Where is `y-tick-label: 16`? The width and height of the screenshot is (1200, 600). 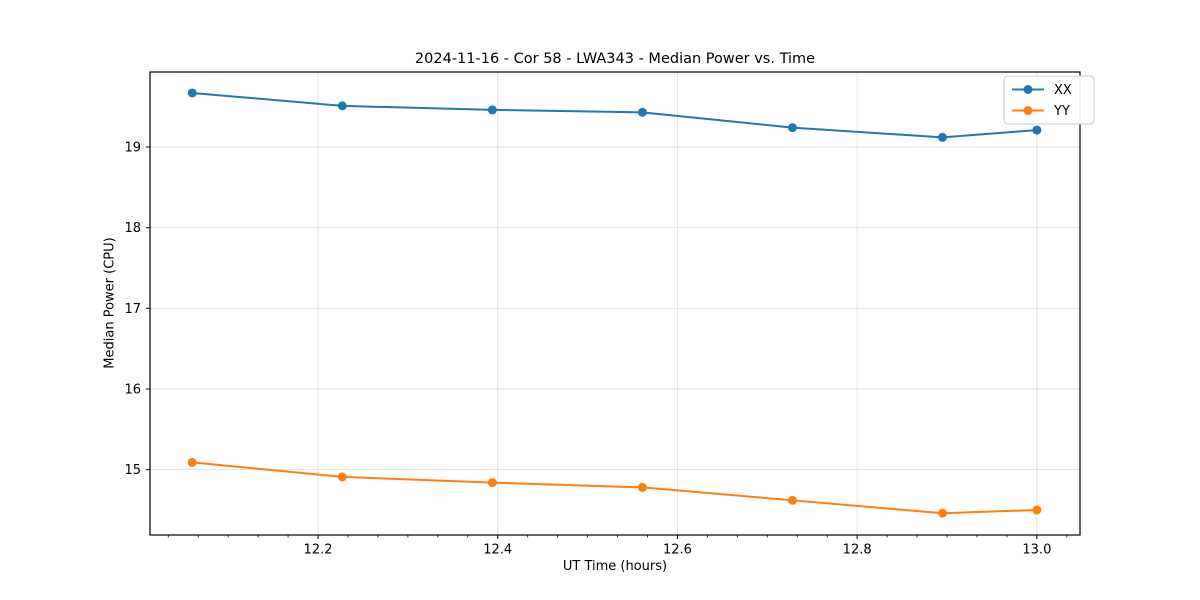 y-tick-label: 16 is located at coordinates (132, 390).